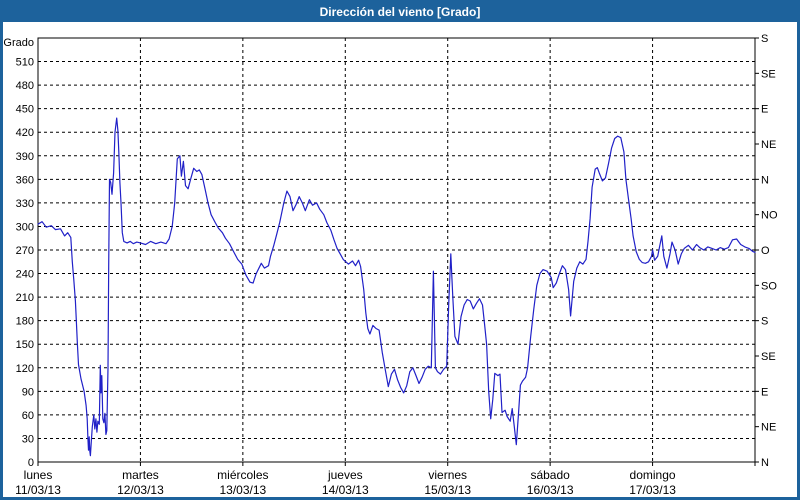 This screenshot has width=800, height=502. Describe the element at coordinates (28, 439) in the screenshot. I see `y-tick-label-left: 30` at that location.